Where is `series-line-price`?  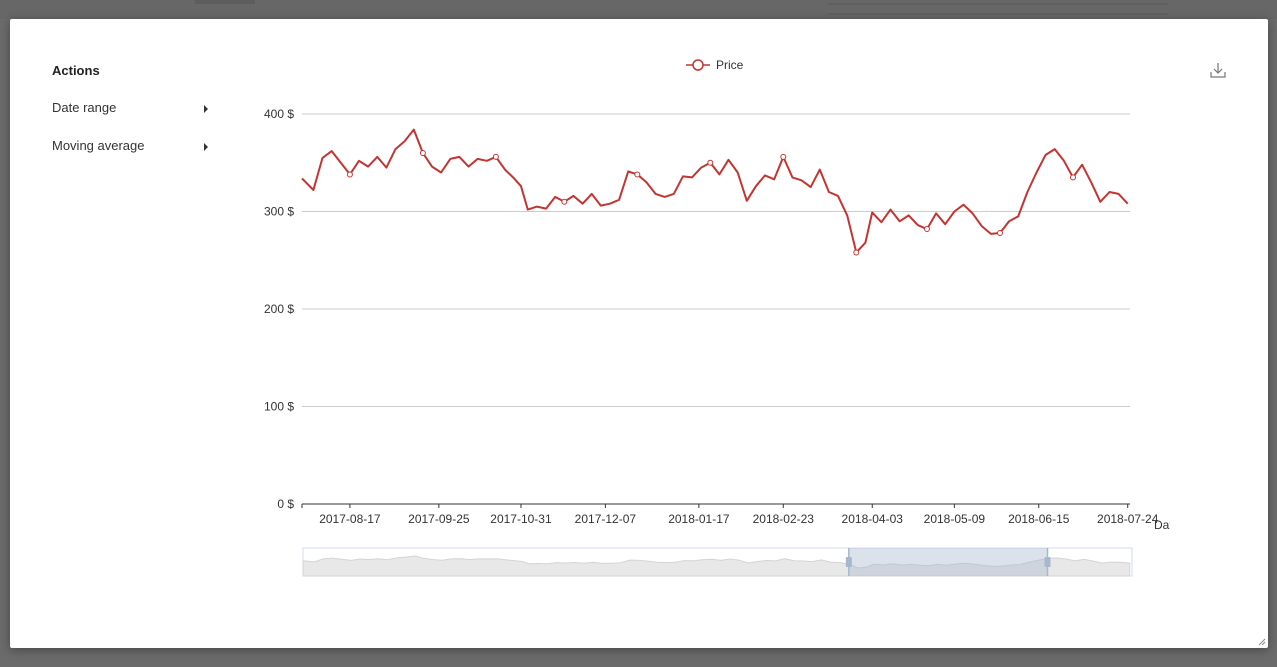 series-line-price is located at coordinates (715, 191).